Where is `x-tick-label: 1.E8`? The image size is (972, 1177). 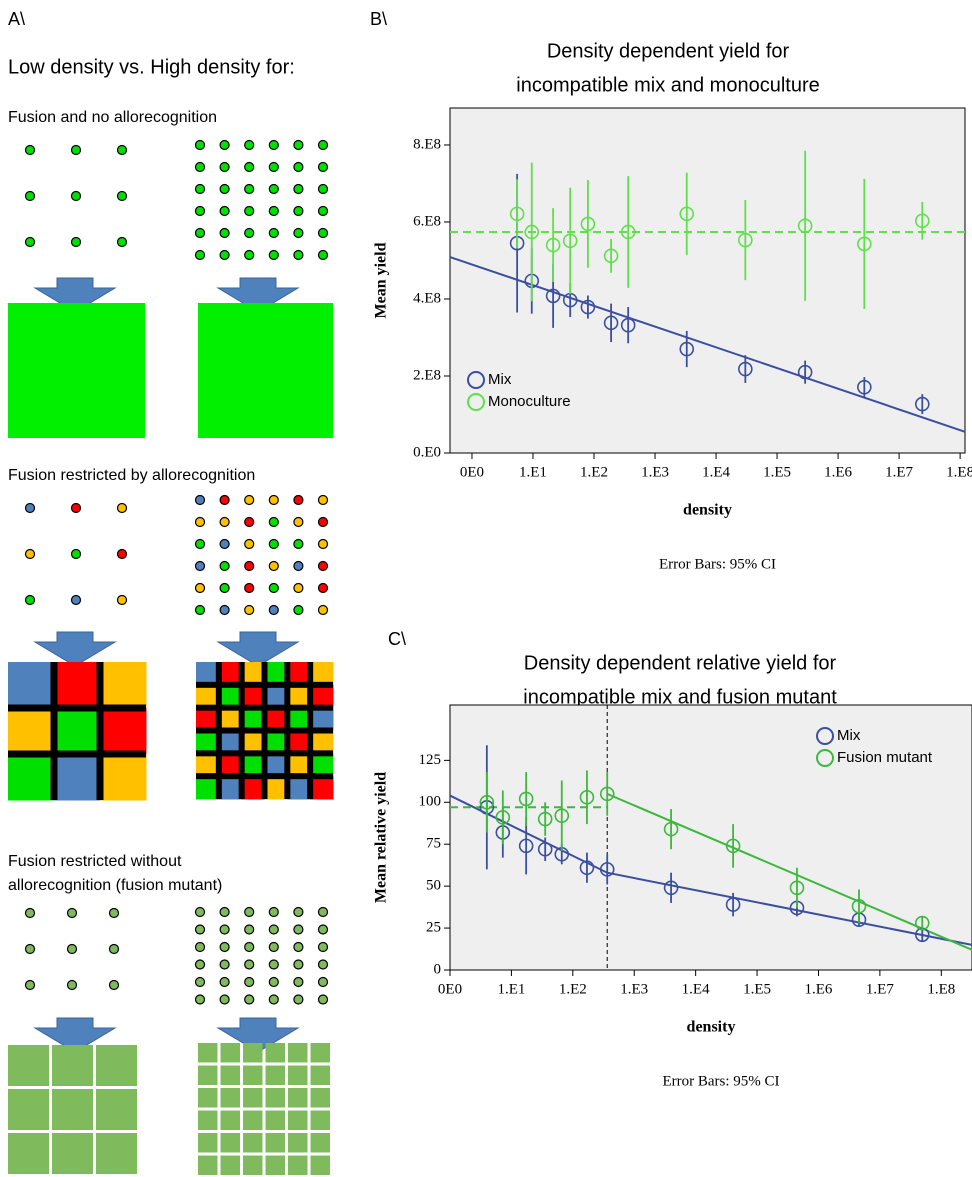 x-tick-label: 1.E8 is located at coordinates (959, 472).